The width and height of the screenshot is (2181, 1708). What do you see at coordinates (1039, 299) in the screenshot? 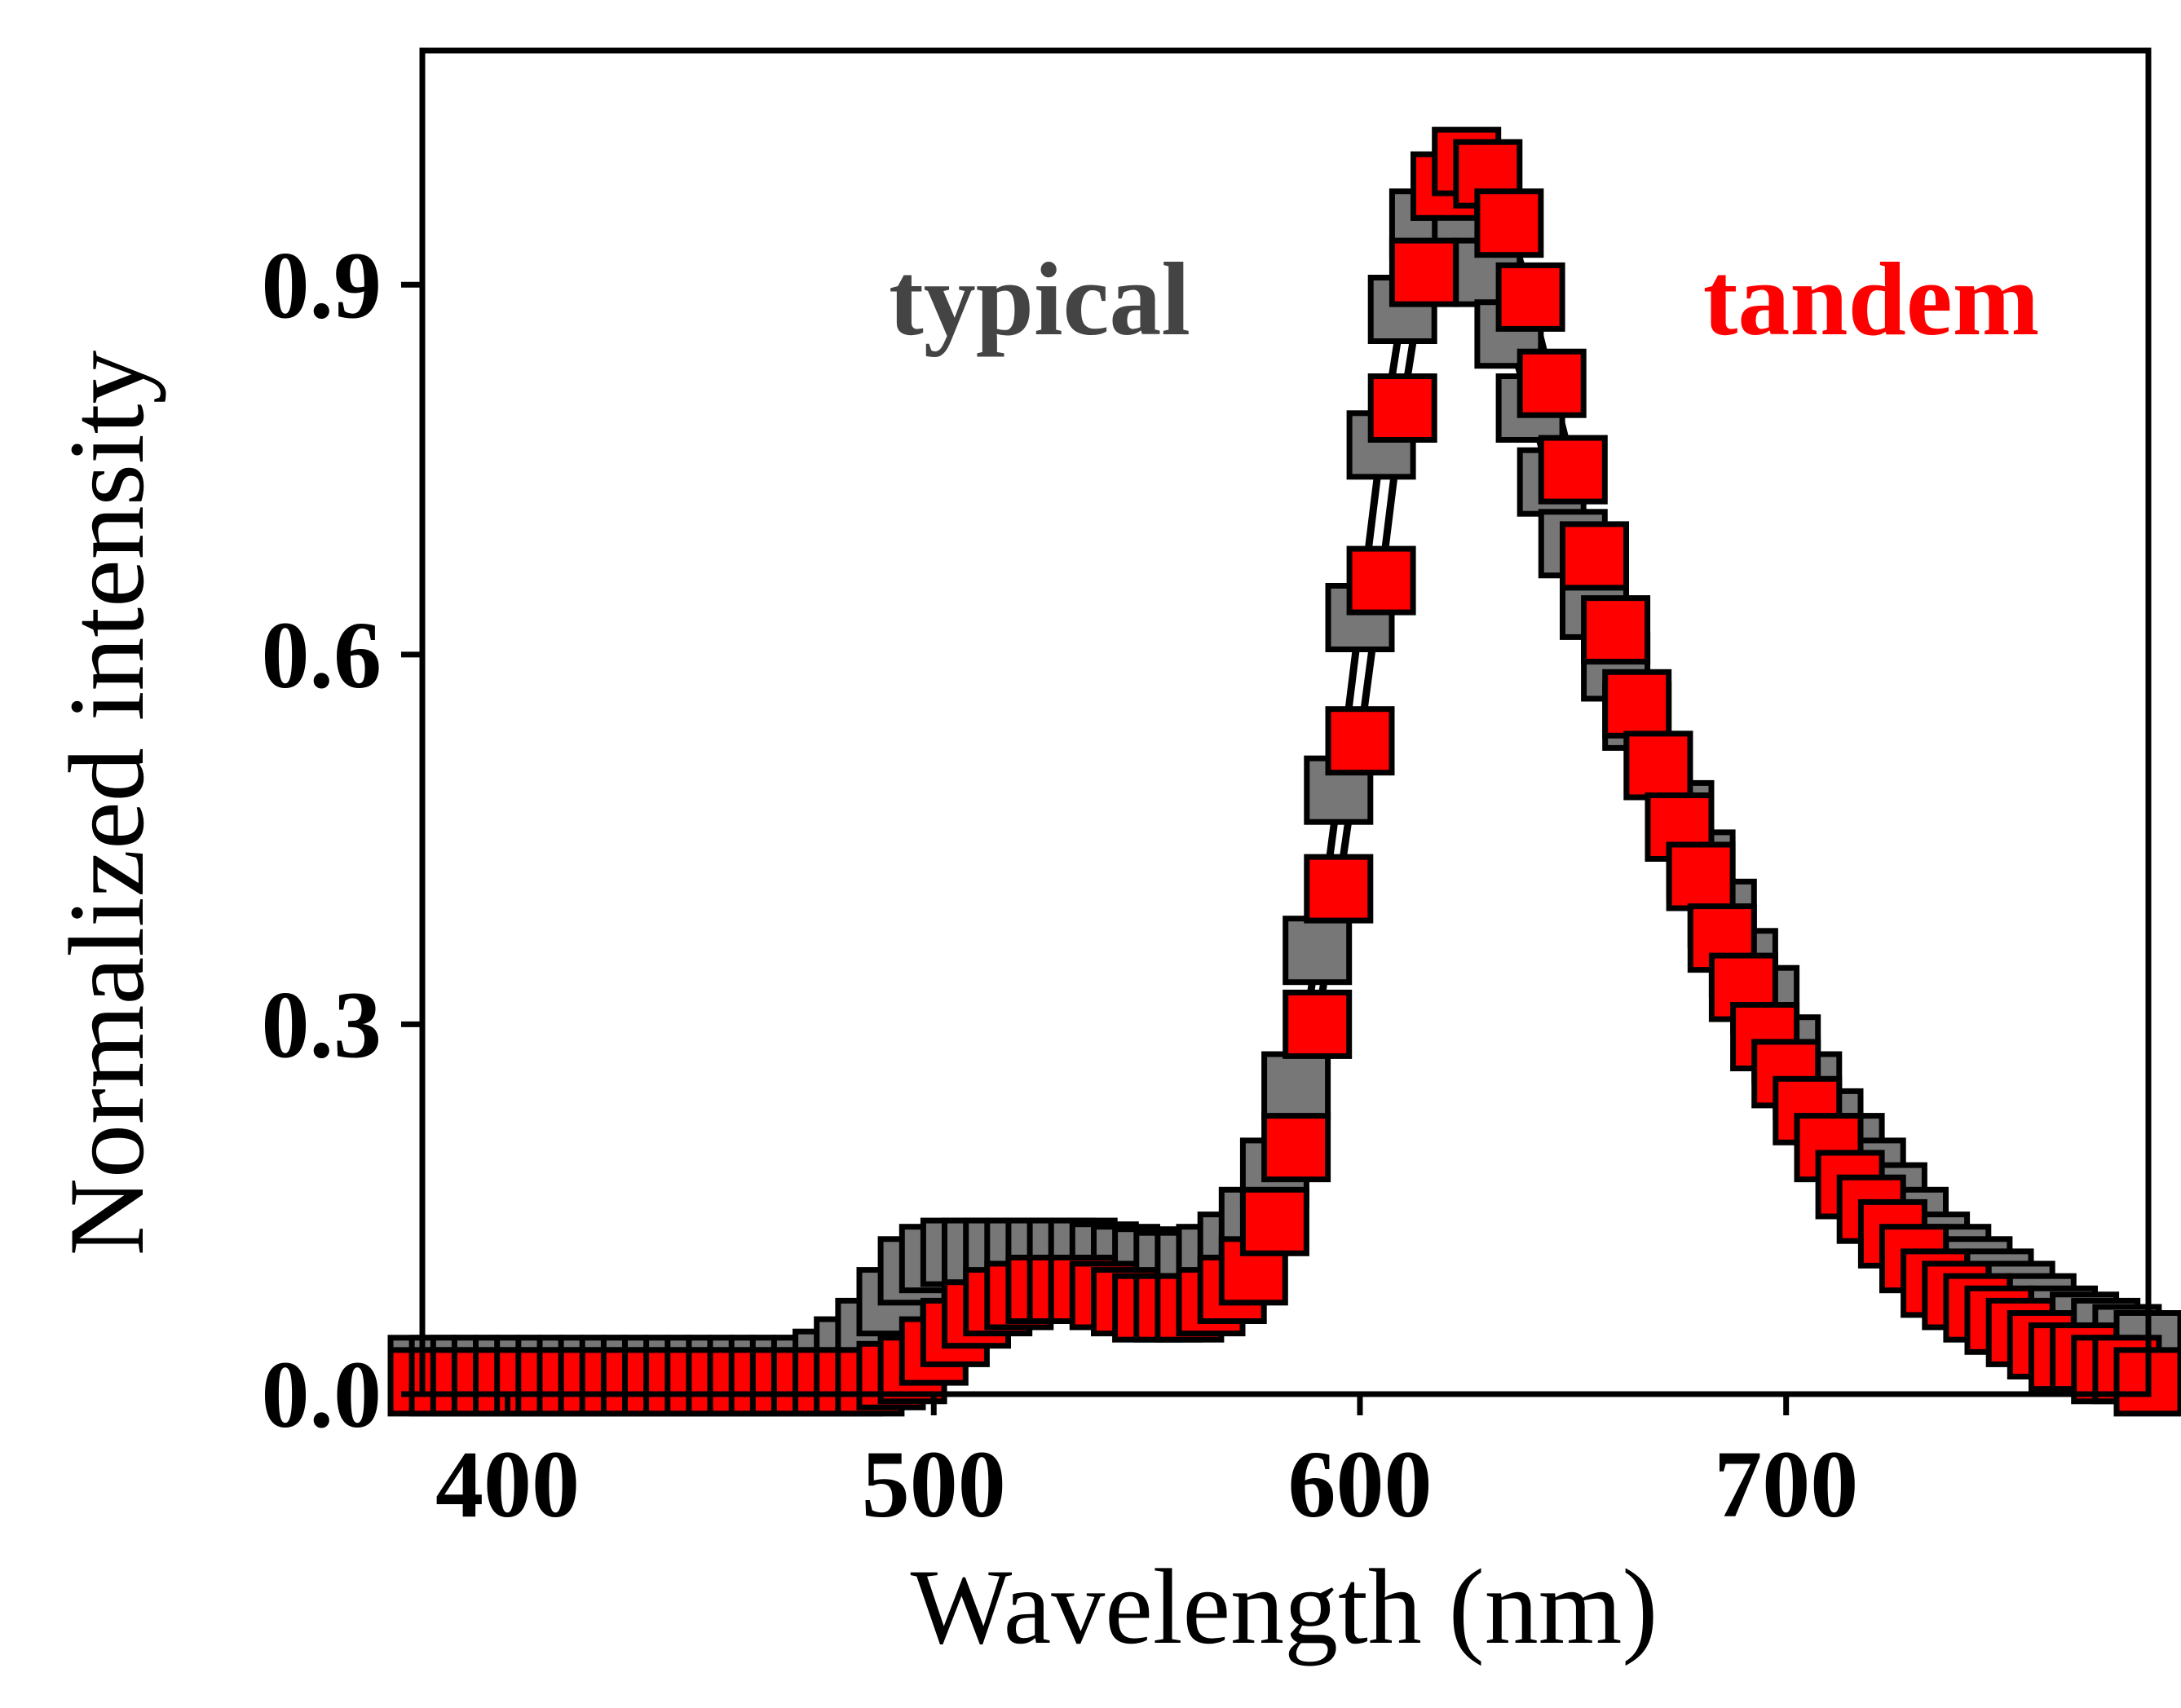
I see `series-label-typical: typical` at bounding box center [1039, 299].